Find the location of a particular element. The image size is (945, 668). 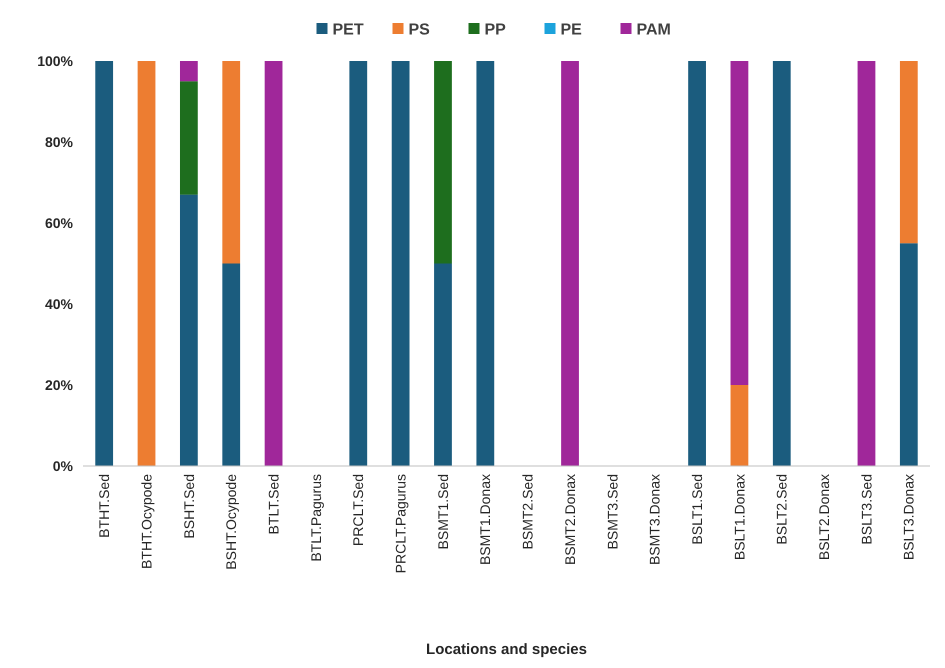

x-tick-label: BSMT2.Donax is located at coordinates (570, 520).